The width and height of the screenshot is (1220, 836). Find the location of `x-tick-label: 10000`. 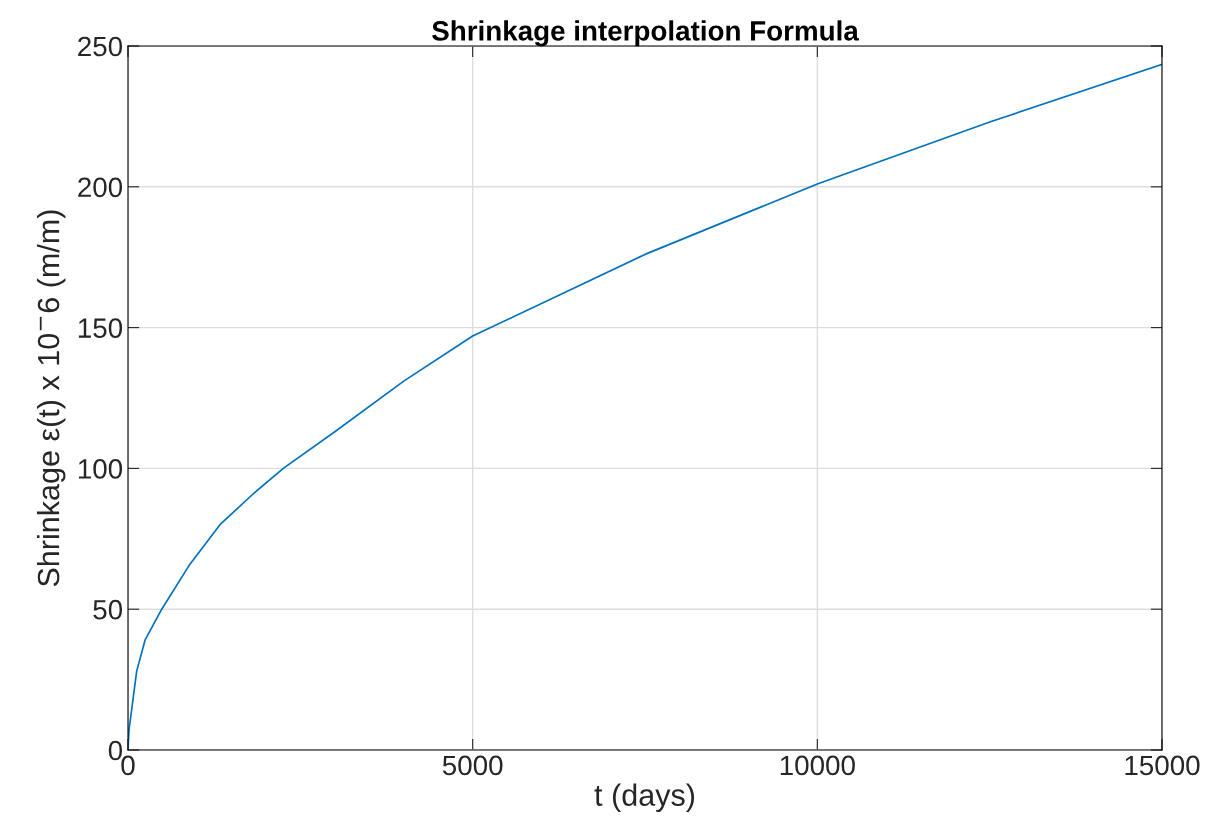

x-tick-label: 10000 is located at coordinates (817, 765).